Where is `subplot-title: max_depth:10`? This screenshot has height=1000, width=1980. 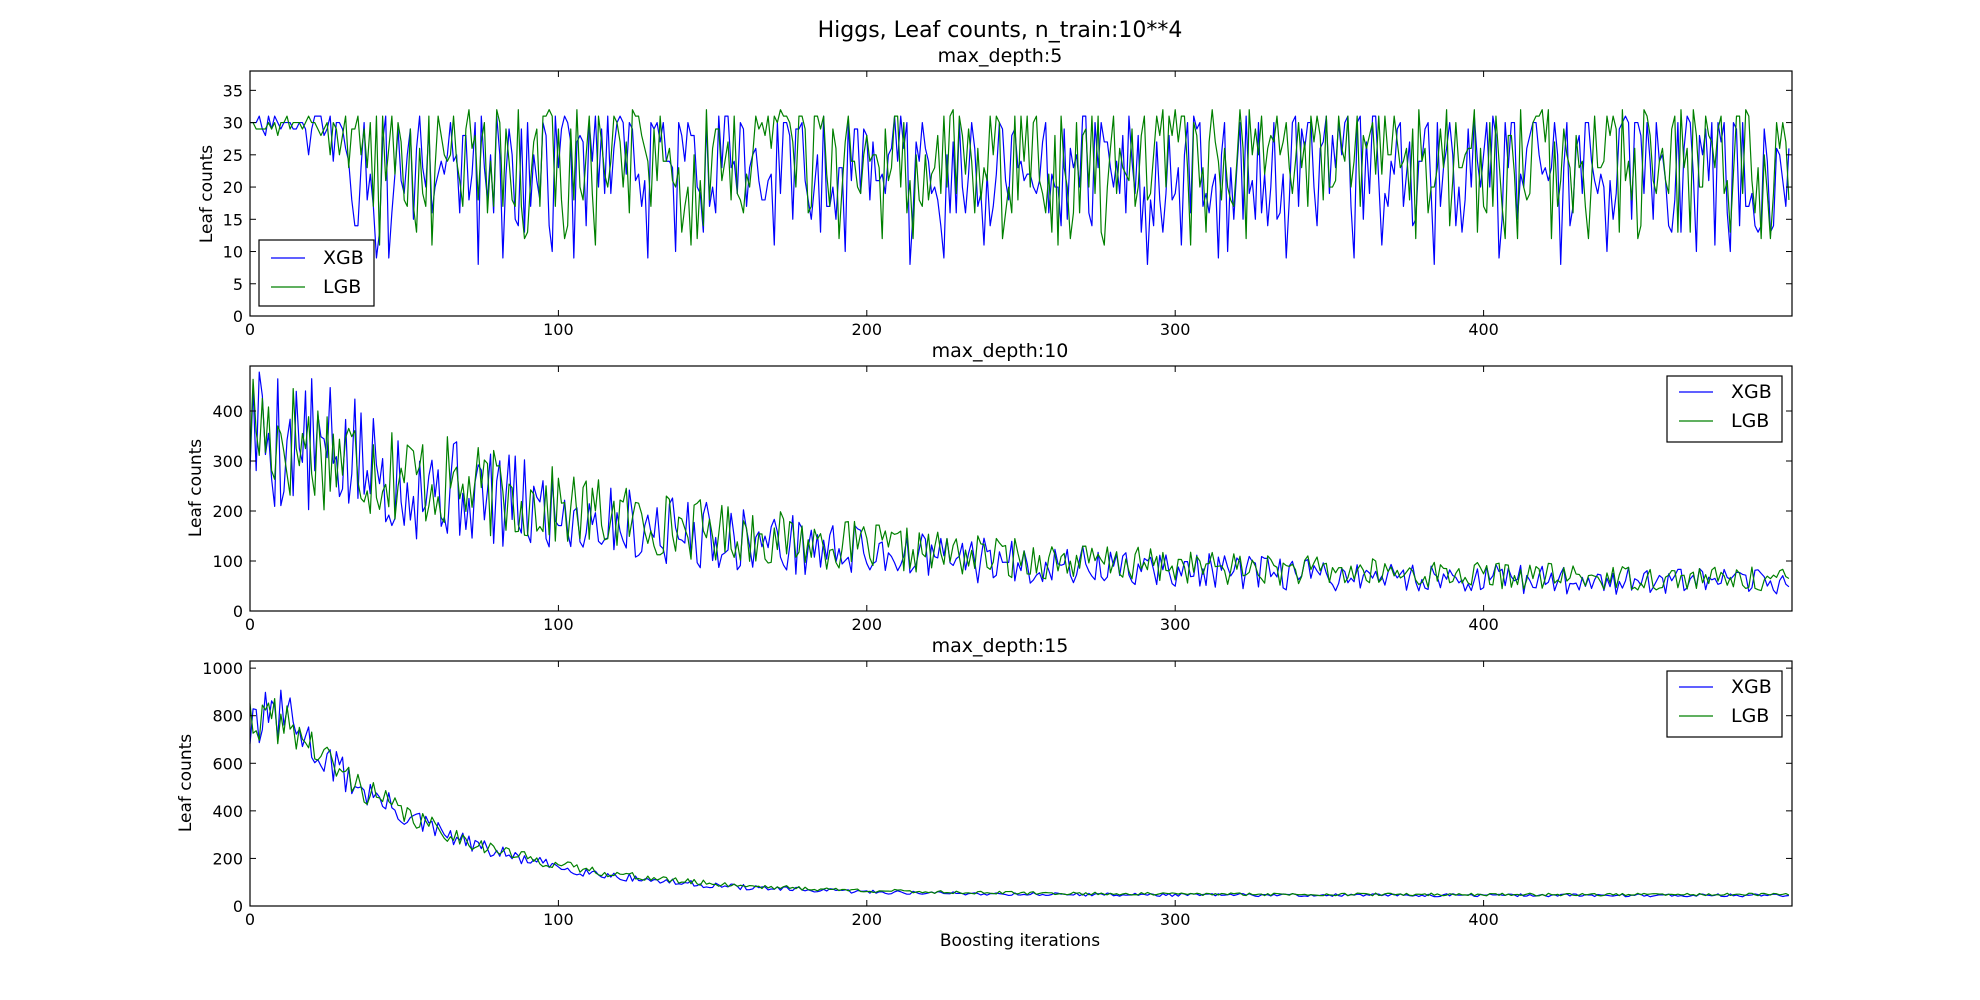
subplot-title: max_depth:10 is located at coordinates (1000, 351).